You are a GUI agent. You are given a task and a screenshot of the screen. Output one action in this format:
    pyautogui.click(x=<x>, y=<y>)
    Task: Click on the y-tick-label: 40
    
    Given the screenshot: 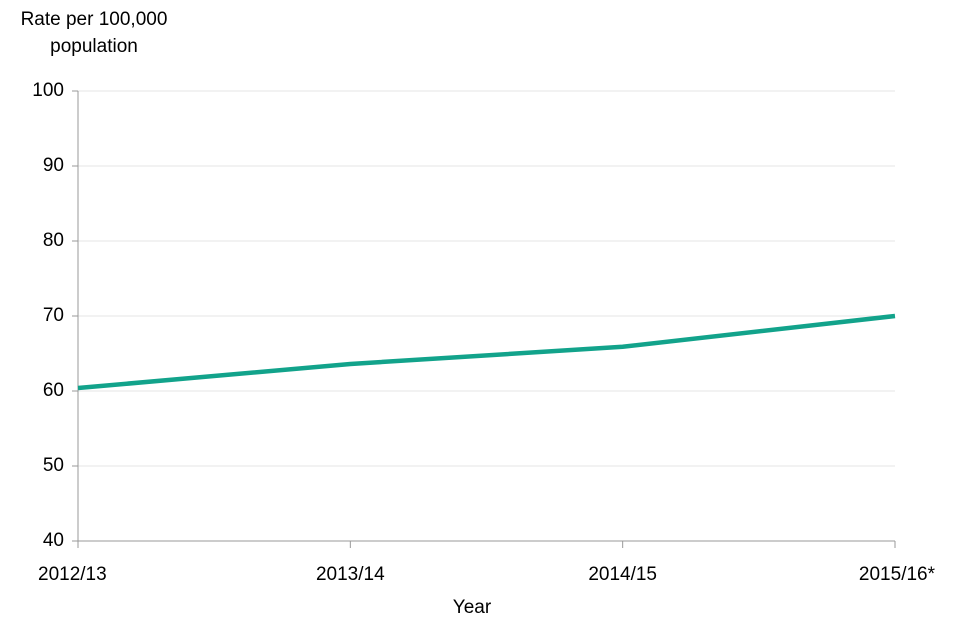 What is the action you would take?
    pyautogui.click(x=53, y=540)
    